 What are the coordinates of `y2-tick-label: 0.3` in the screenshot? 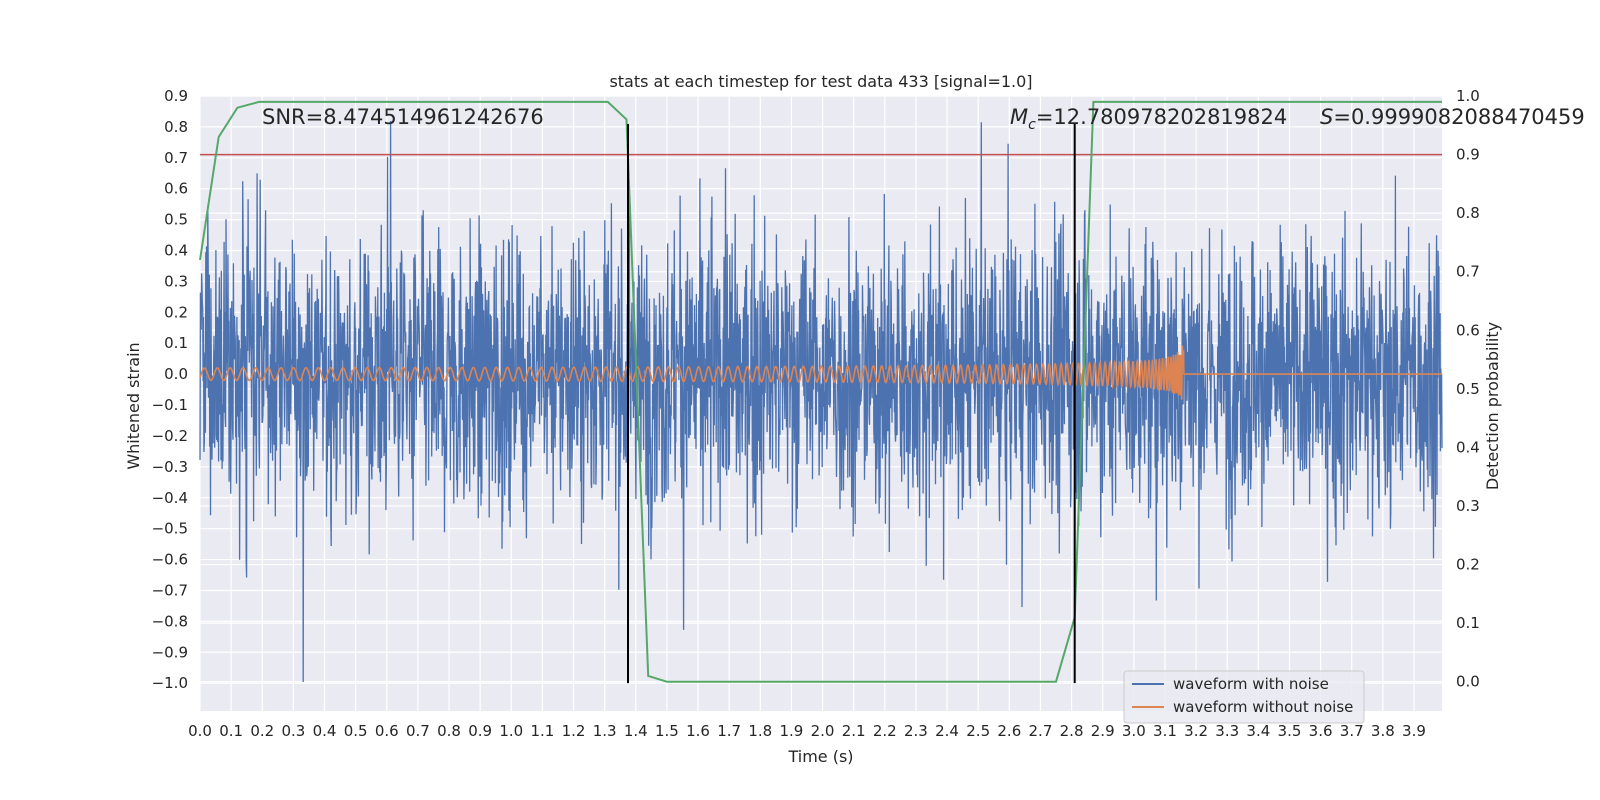 It's located at (1468, 506).